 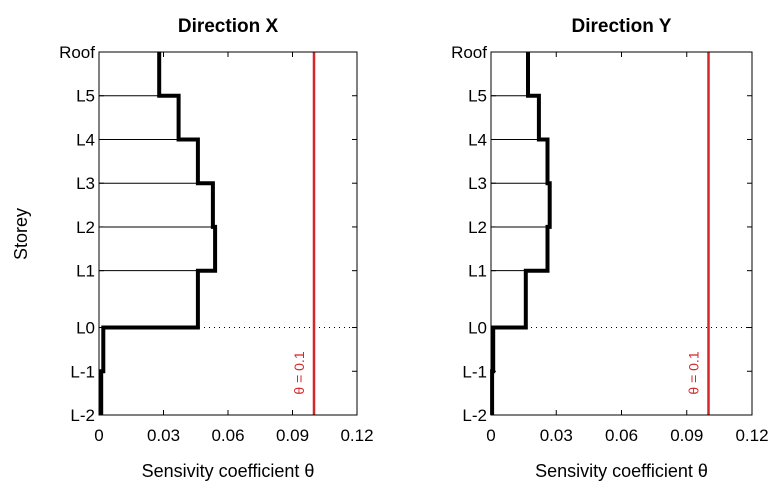 What do you see at coordinates (21, 234) in the screenshot?
I see `y-axis-label: Storey` at bounding box center [21, 234].